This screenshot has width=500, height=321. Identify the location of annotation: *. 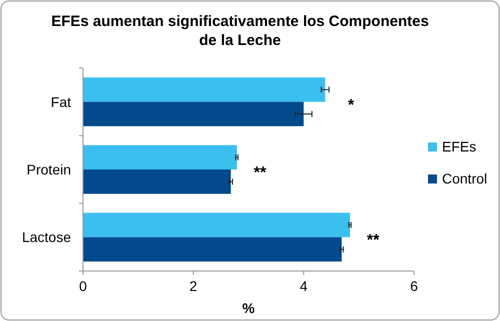
(351, 105).